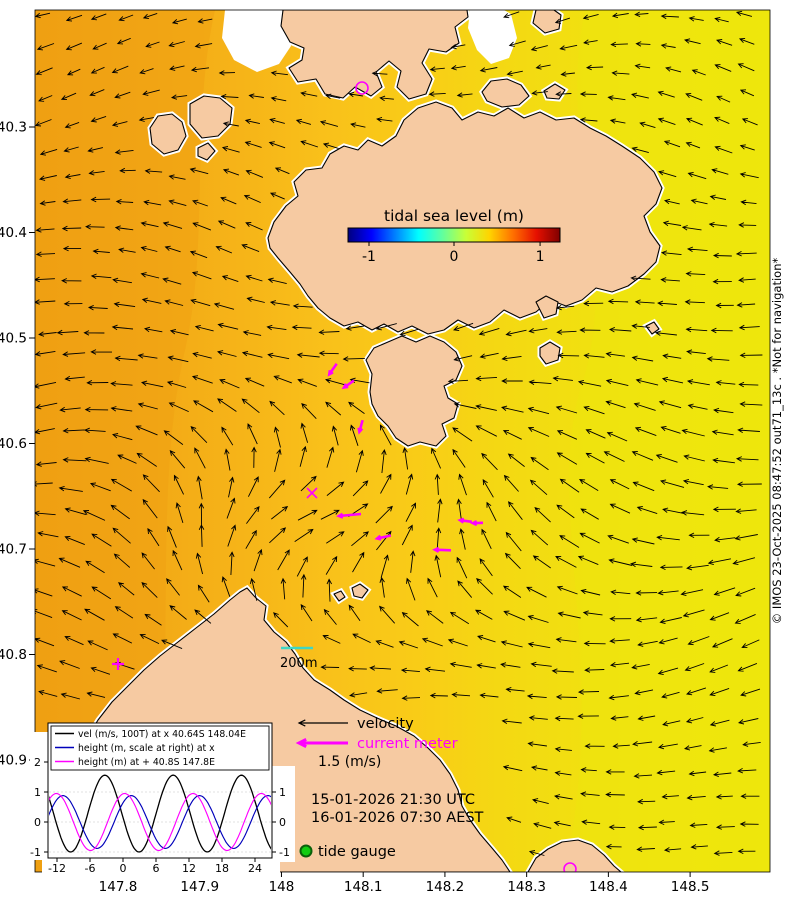 The image size is (794, 910). Describe the element at coordinates (118, 887) in the screenshot. I see `lon-tick-label: 147.8` at that location.